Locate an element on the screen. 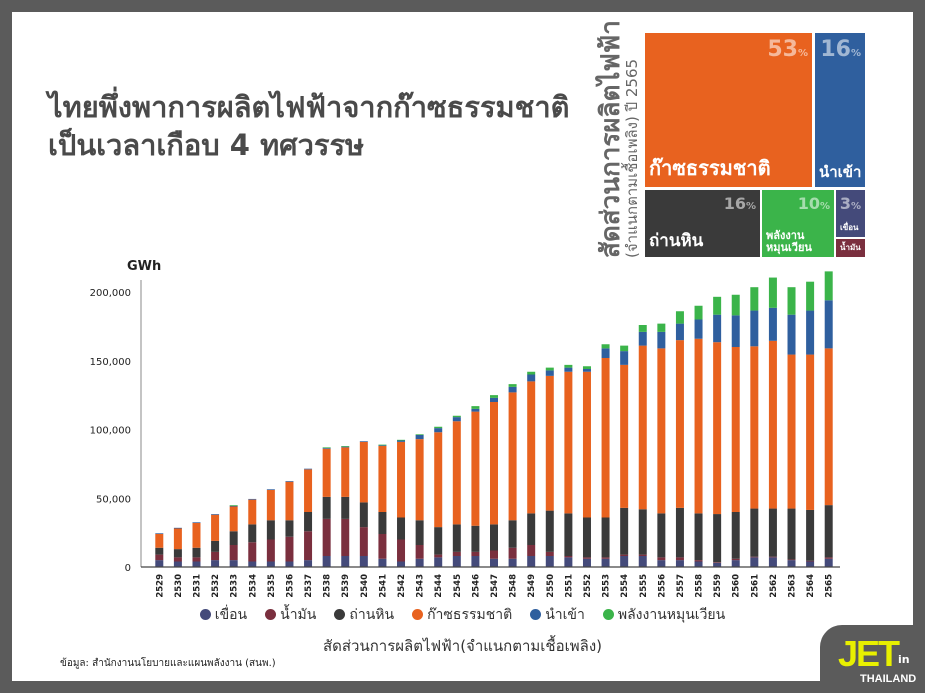  x-tick-label: 2559 is located at coordinates (718, 586).